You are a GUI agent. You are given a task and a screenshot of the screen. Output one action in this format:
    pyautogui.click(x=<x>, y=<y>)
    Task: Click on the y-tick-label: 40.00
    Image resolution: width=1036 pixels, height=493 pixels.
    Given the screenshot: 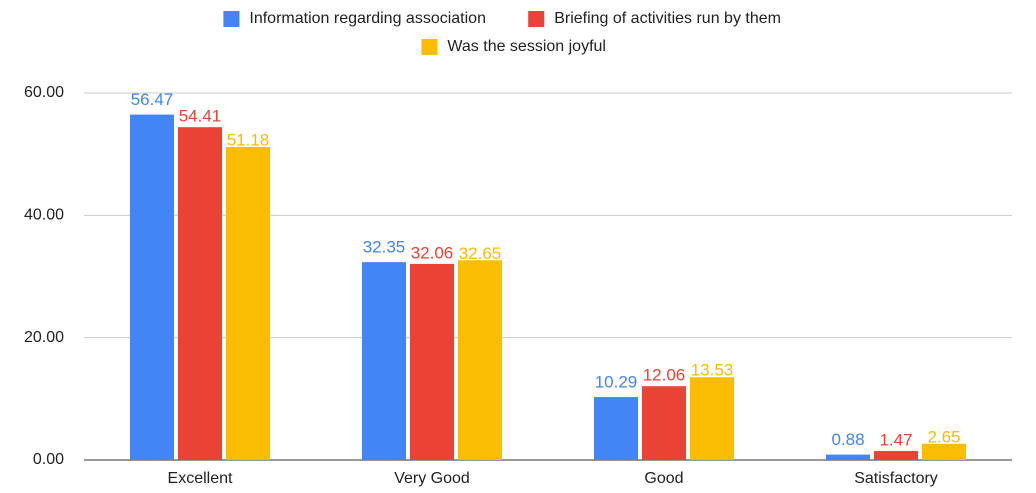 What is the action you would take?
    pyautogui.click(x=44, y=215)
    